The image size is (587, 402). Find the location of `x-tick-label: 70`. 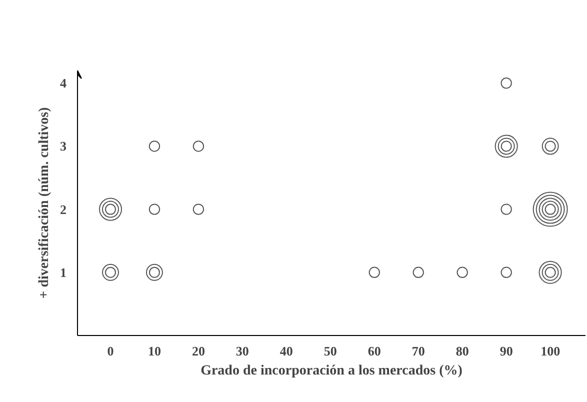

x-tick-label: 70 is located at coordinates (418, 351).